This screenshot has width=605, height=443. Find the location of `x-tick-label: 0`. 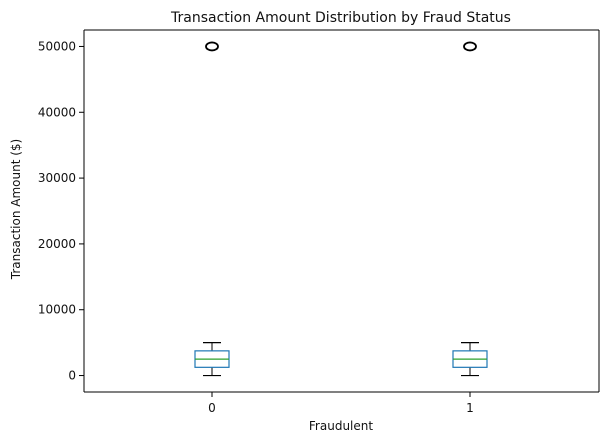

x-tick-label: 0 is located at coordinates (212, 408).